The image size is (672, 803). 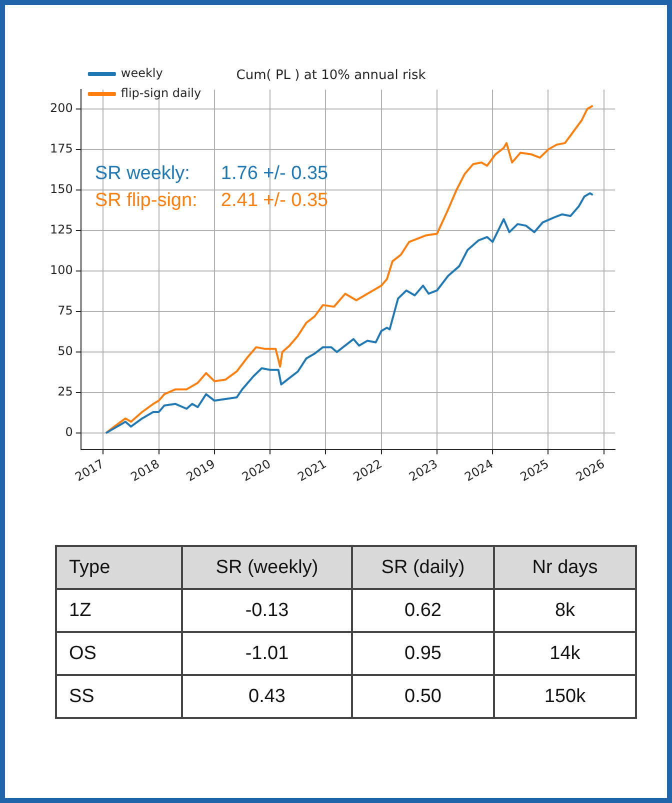 What do you see at coordinates (61, 189) in the screenshot?
I see `y-tick-label: 150` at bounding box center [61, 189].